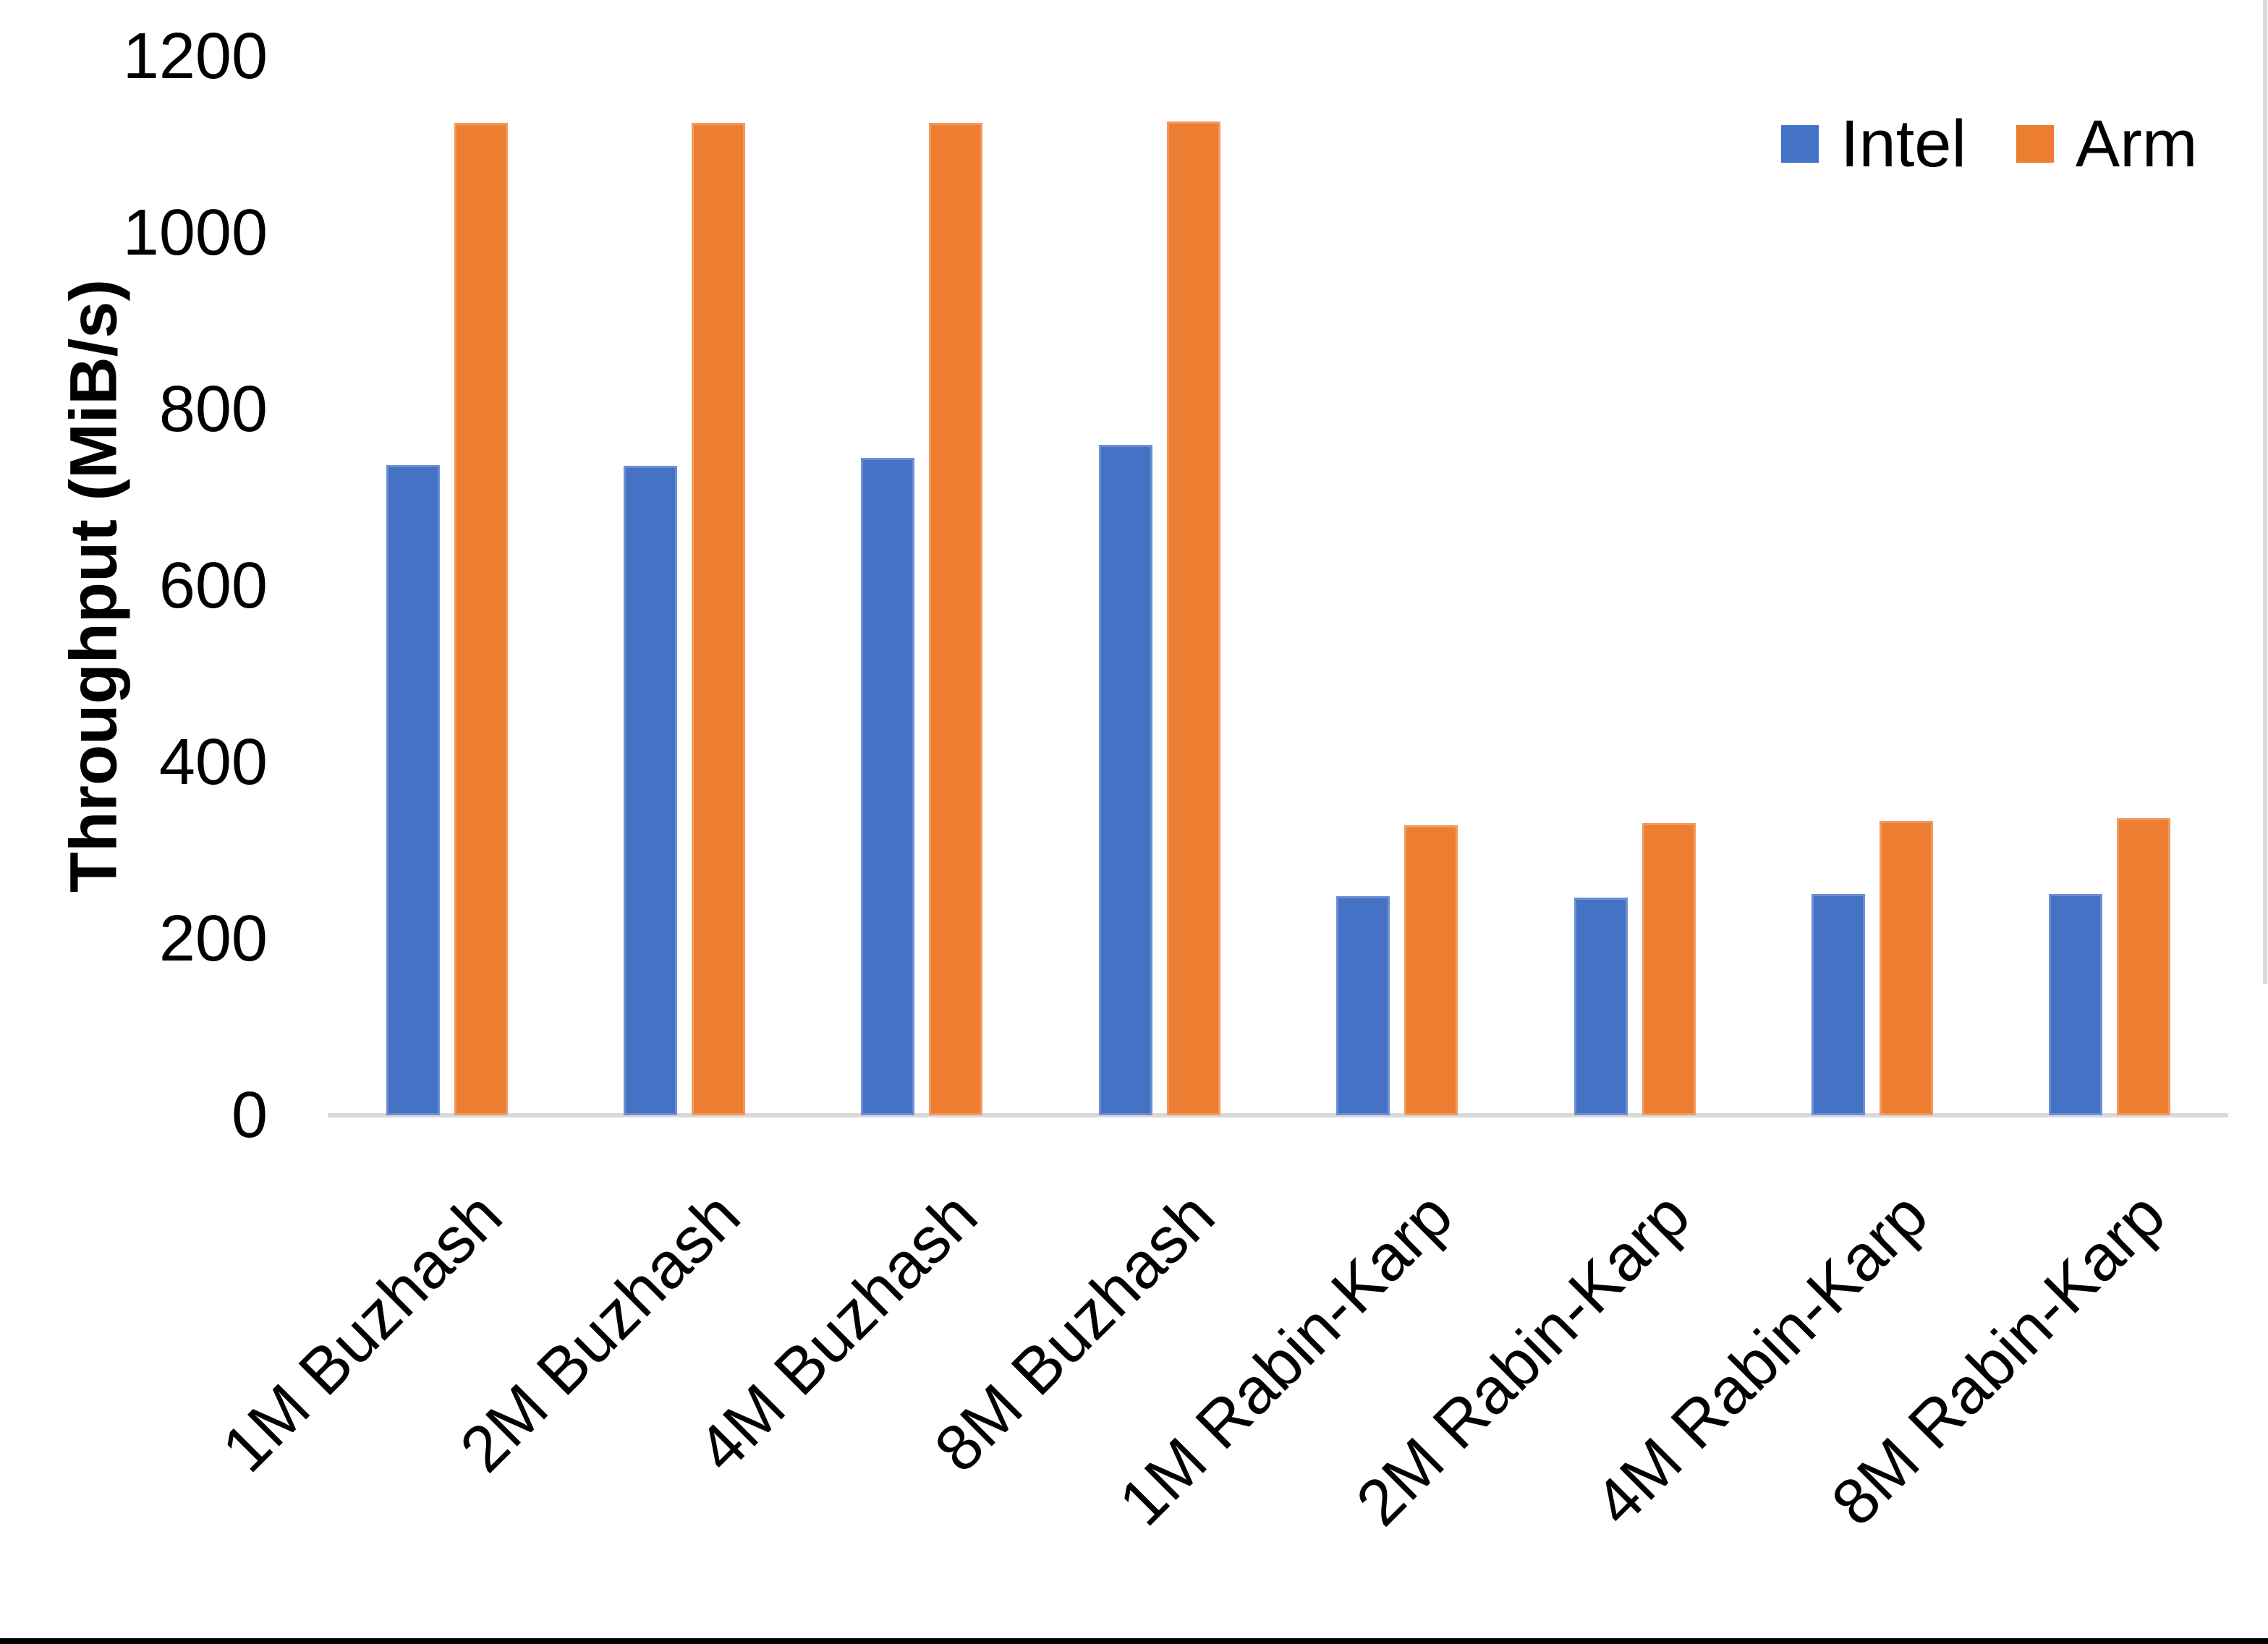  I want to click on x-axis-line, so click(1278, 1115).